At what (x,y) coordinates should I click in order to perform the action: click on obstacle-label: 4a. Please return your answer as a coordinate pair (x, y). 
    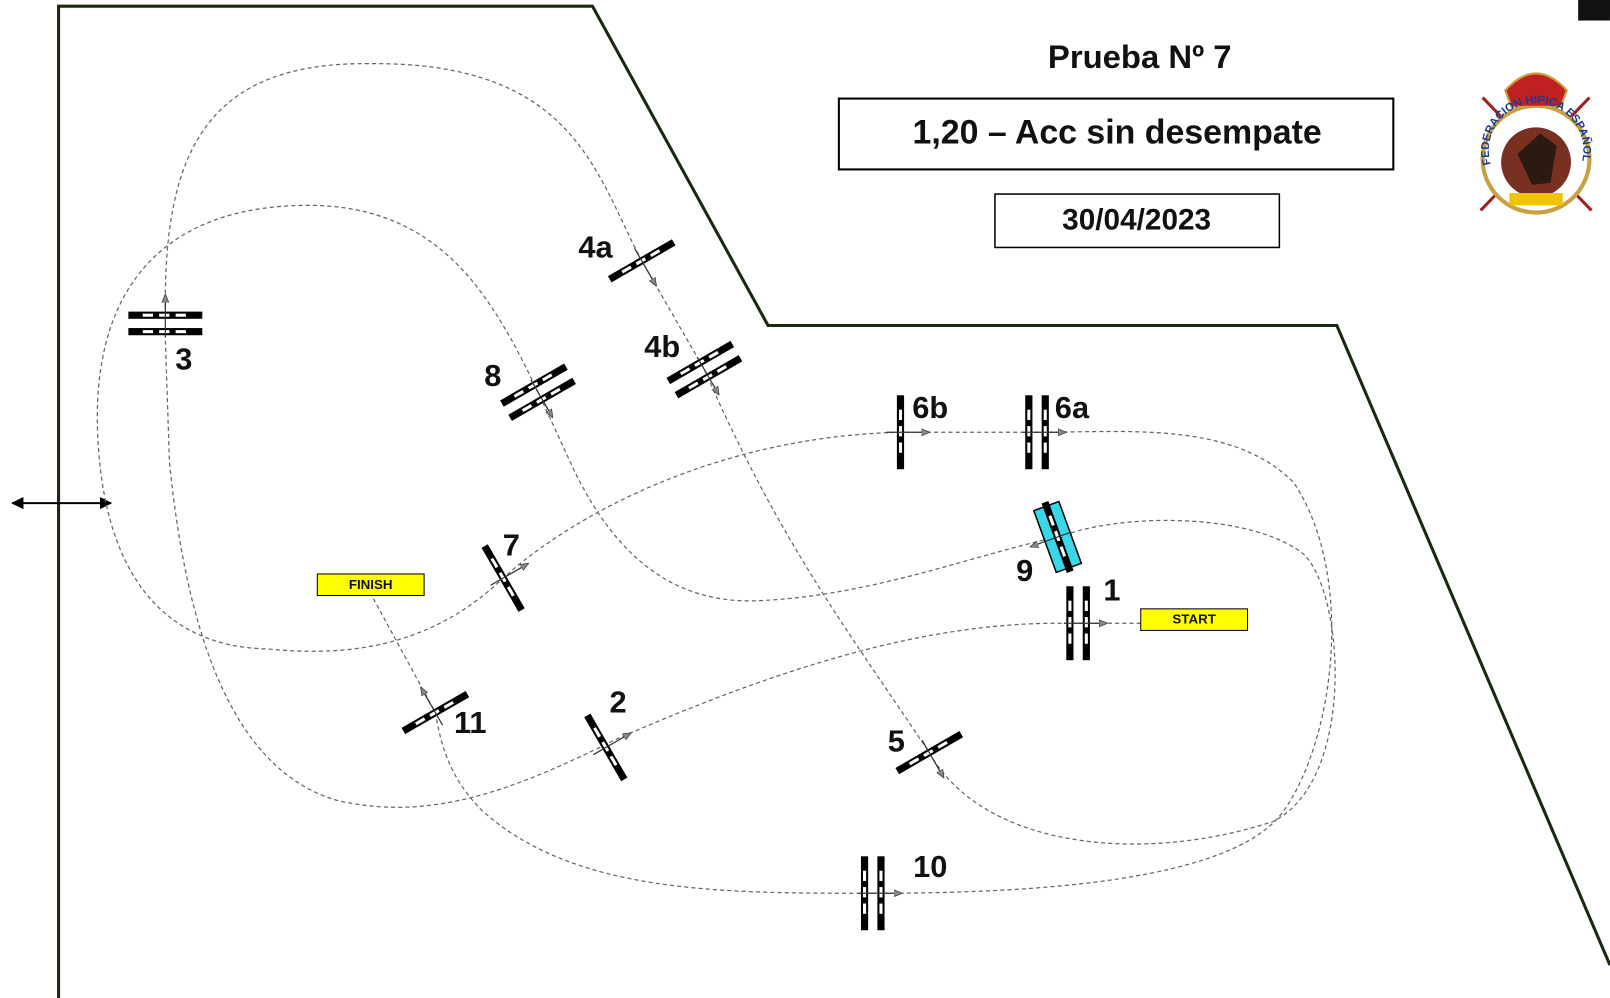
    Looking at the image, I should click on (595, 247).